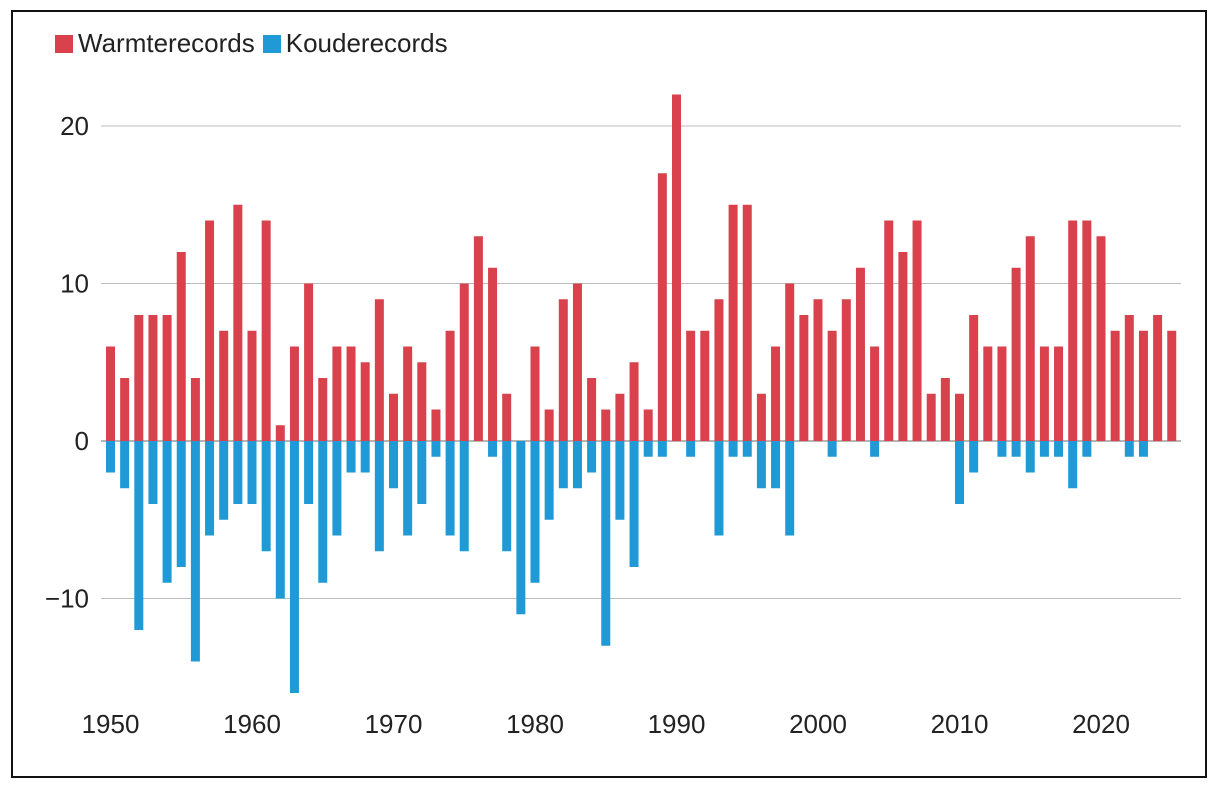  What do you see at coordinates (74, 284) in the screenshot?
I see `y-tick-label: 10` at bounding box center [74, 284].